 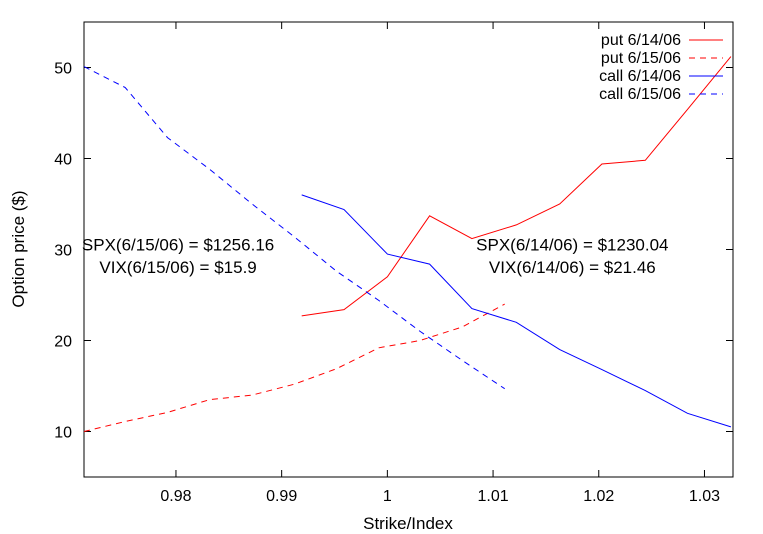 What do you see at coordinates (63, 160) in the screenshot?
I see `y-tick-label: 40` at bounding box center [63, 160].